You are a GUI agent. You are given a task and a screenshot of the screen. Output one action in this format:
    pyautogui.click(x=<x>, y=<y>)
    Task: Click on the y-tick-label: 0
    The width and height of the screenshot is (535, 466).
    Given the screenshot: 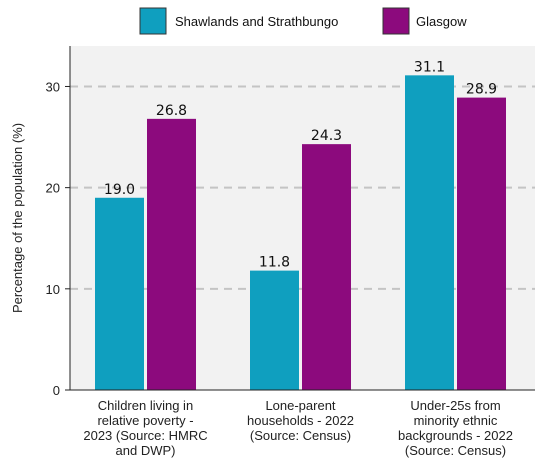 What is the action you would take?
    pyautogui.click(x=56, y=390)
    